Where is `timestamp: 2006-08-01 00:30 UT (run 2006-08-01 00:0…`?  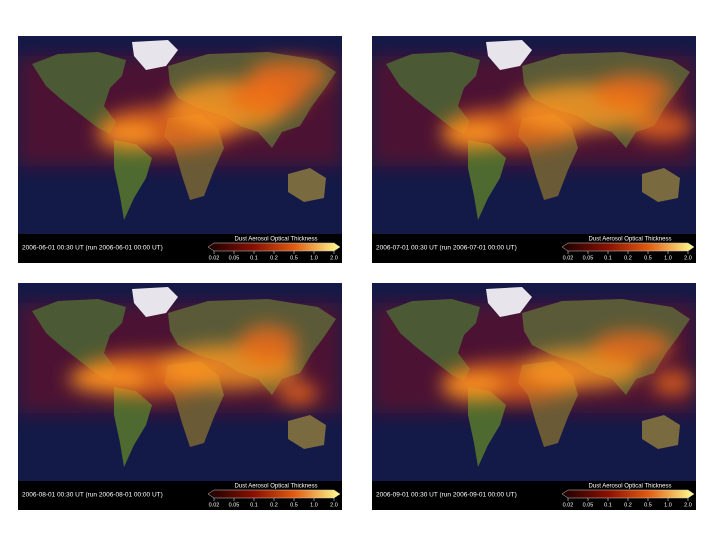
timestamp: 2006-08-01 00:30 UT (run 2006-08-01 00:0… is located at coordinates (92, 495).